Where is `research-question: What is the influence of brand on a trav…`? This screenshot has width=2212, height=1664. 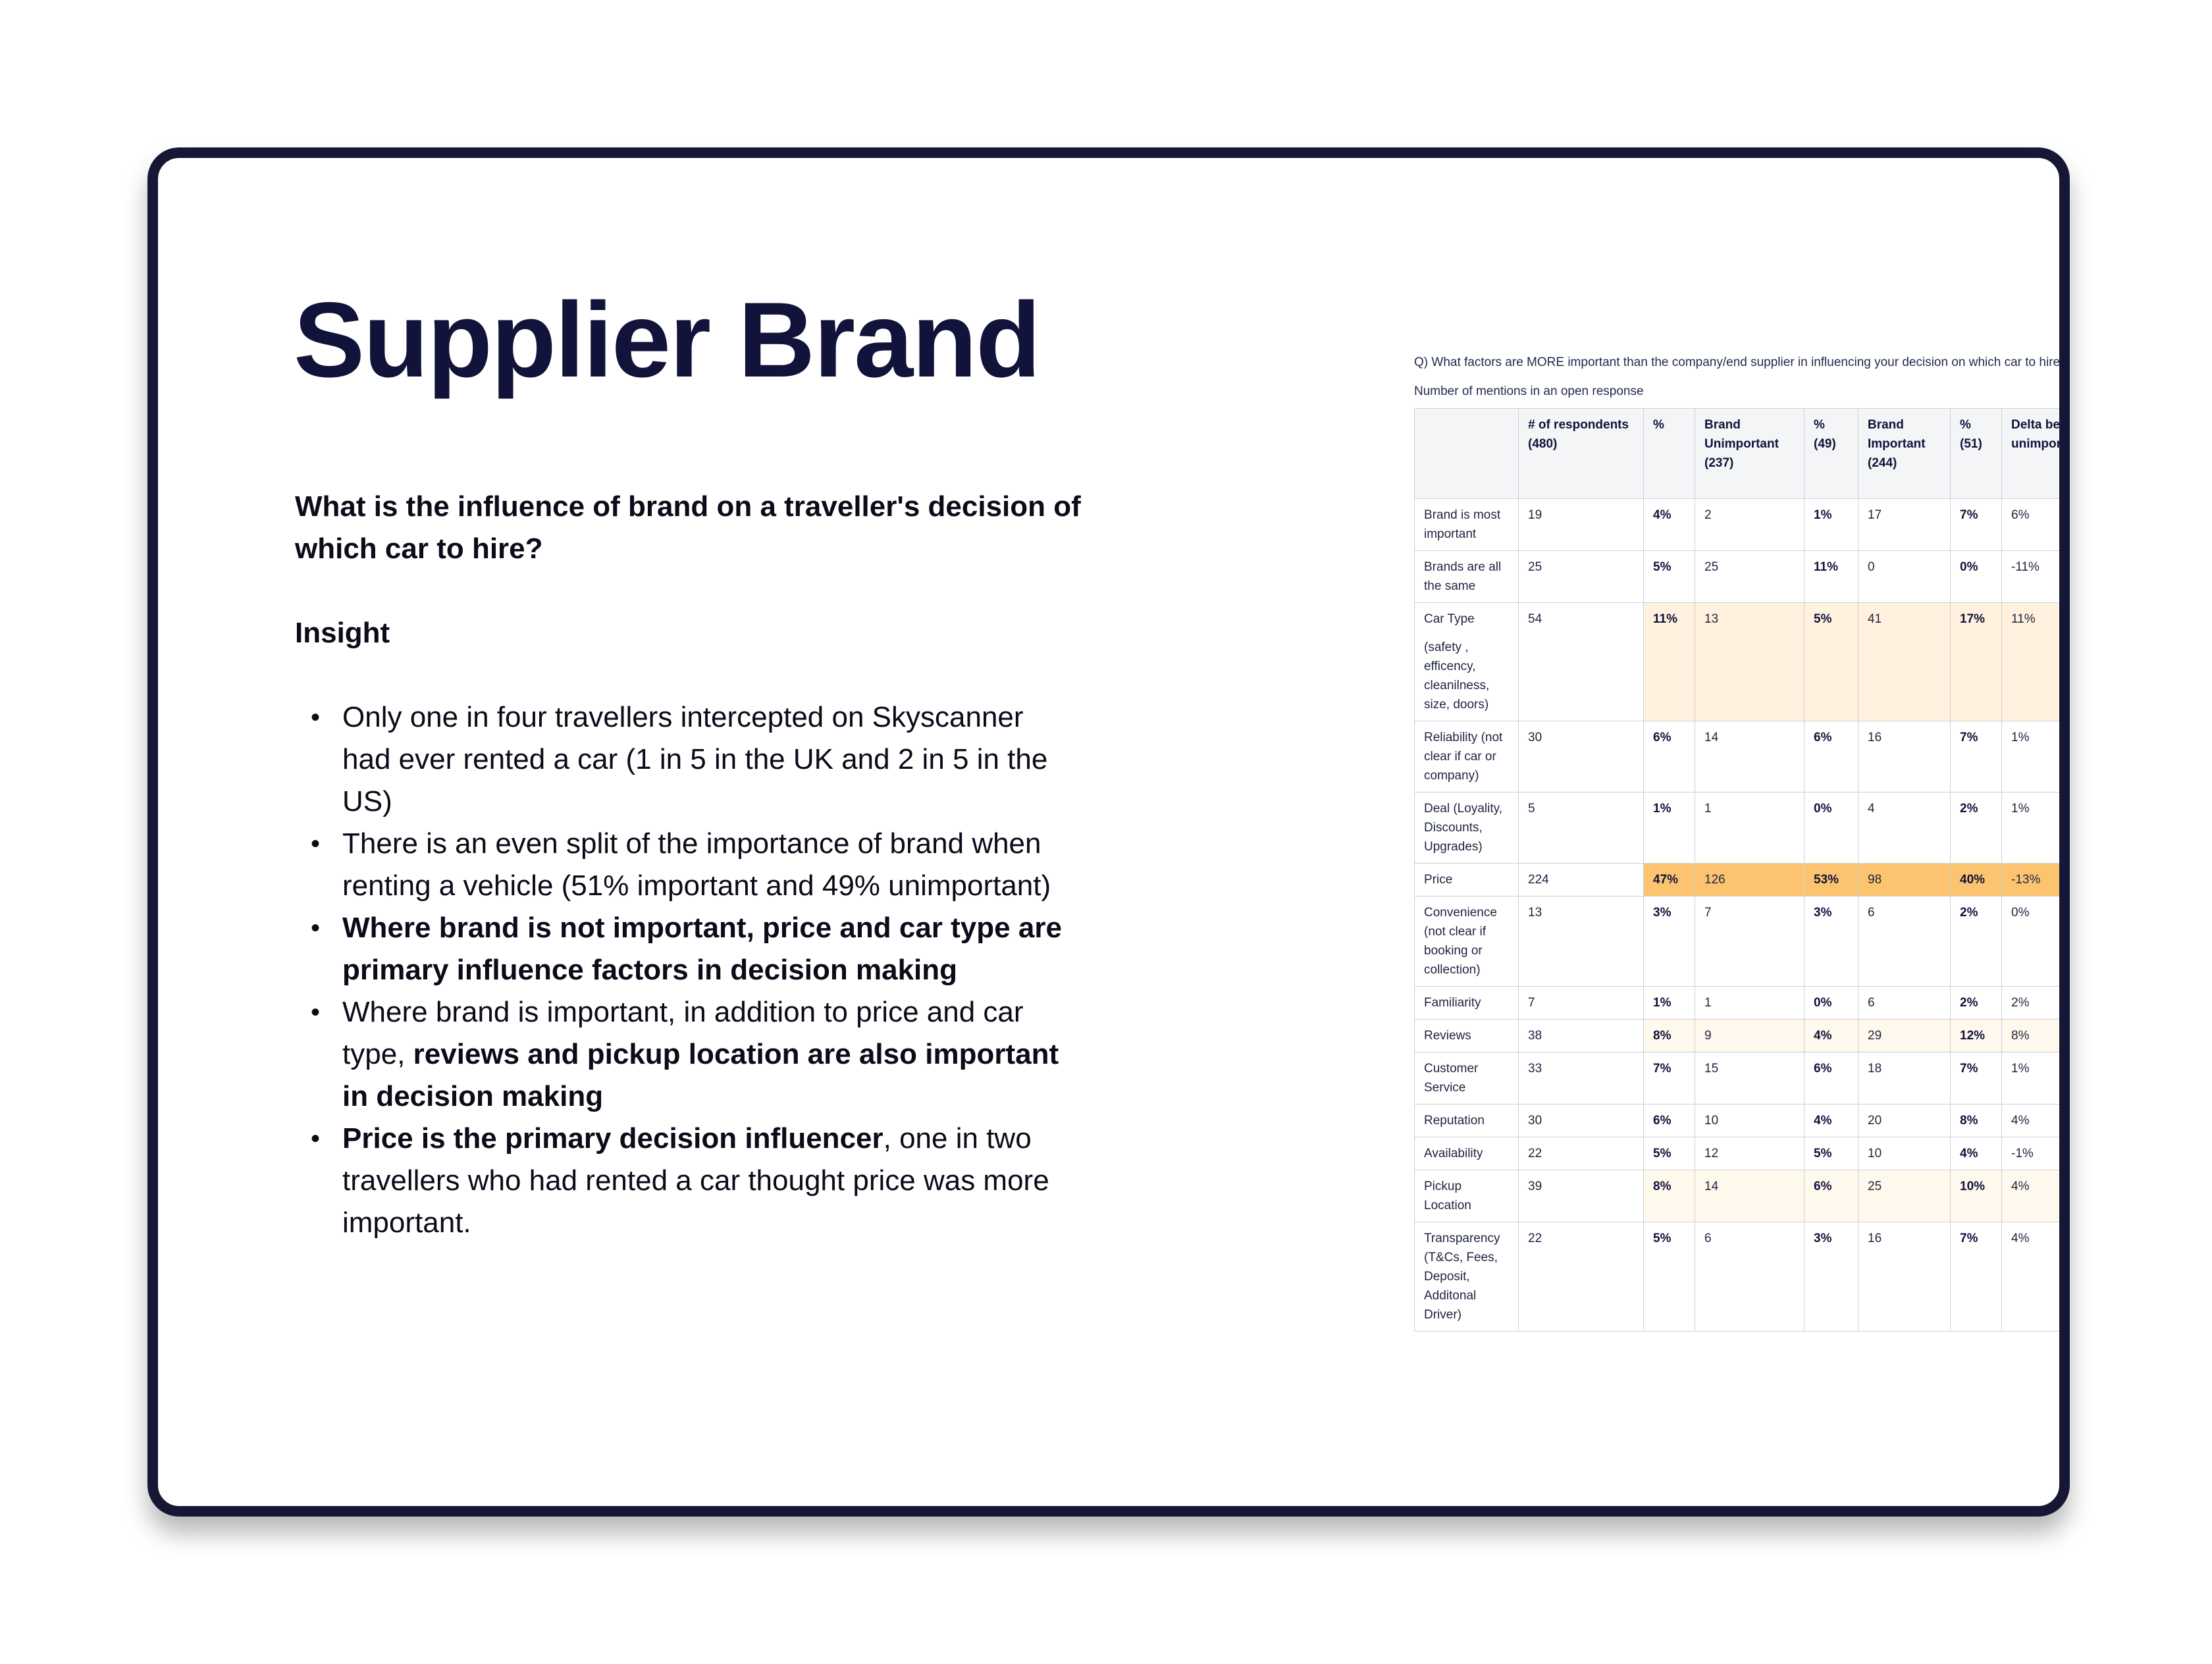 research-question: What is the influence of brand on a trav… is located at coordinates (688, 527).